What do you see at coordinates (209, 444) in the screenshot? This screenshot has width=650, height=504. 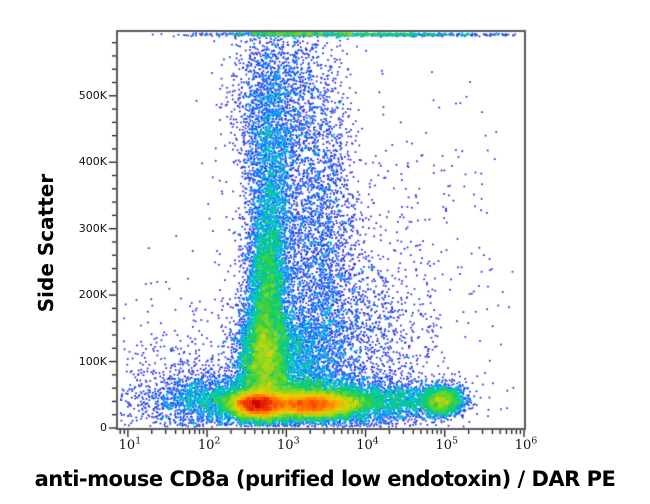 I see `x-tick-label: 102` at bounding box center [209, 444].